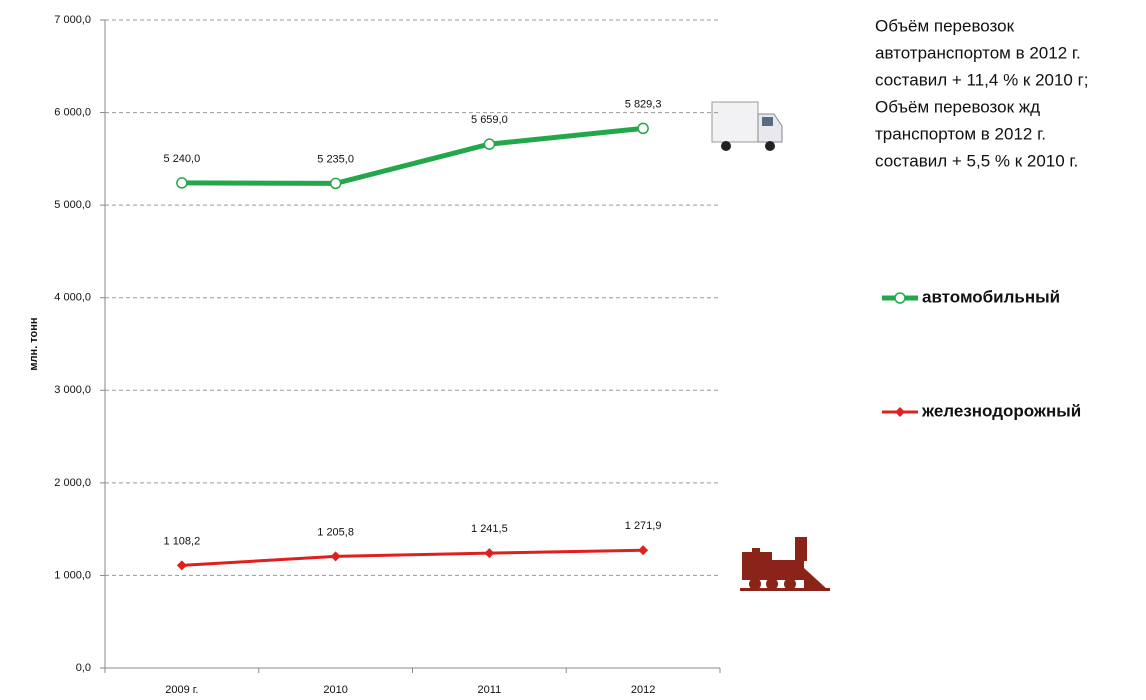  Describe the element at coordinates (489, 529) in the screenshot. I see `data-label: 1 241,5` at that location.